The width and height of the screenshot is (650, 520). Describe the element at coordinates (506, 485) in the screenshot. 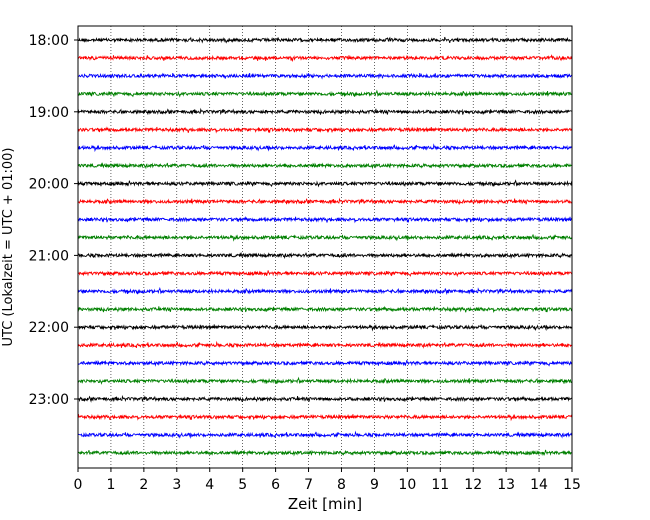

I see `x-tick-label: 13` at that location.